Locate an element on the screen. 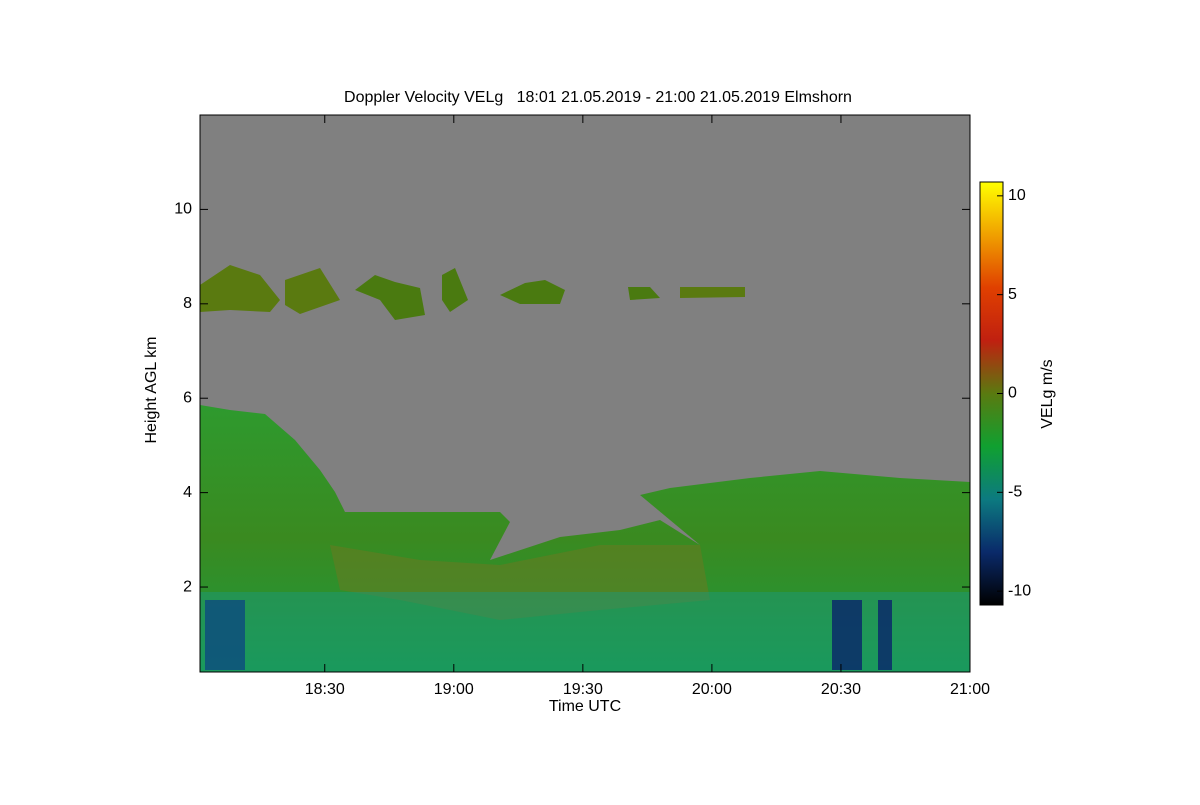 This screenshot has width=1200, height=805. colorbar-tick-label: 0 is located at coordinates (1012, 393).